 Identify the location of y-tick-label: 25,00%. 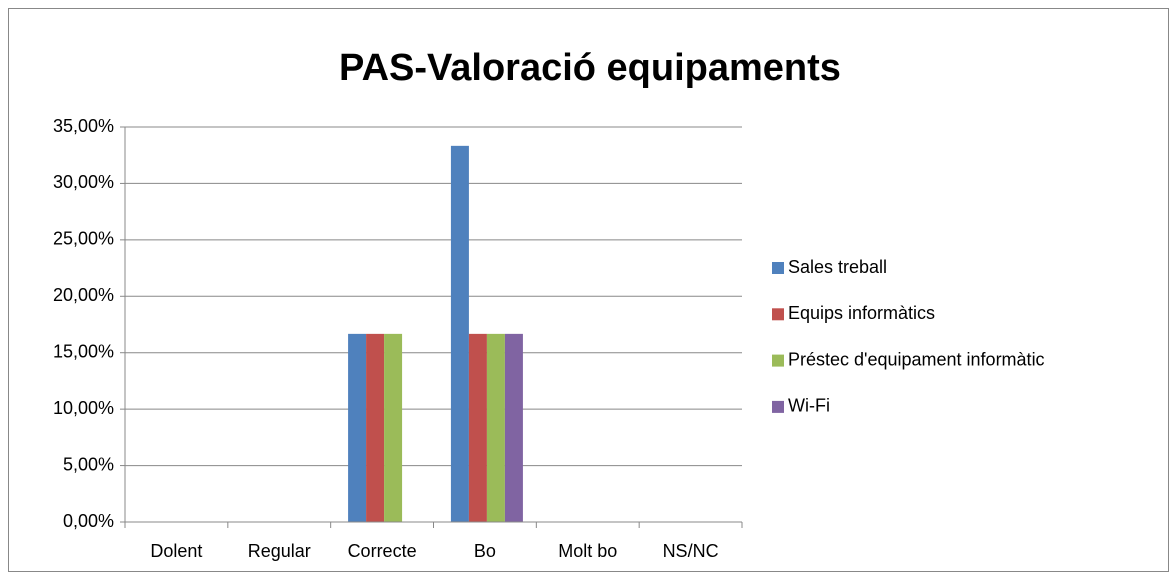
(83, 239).